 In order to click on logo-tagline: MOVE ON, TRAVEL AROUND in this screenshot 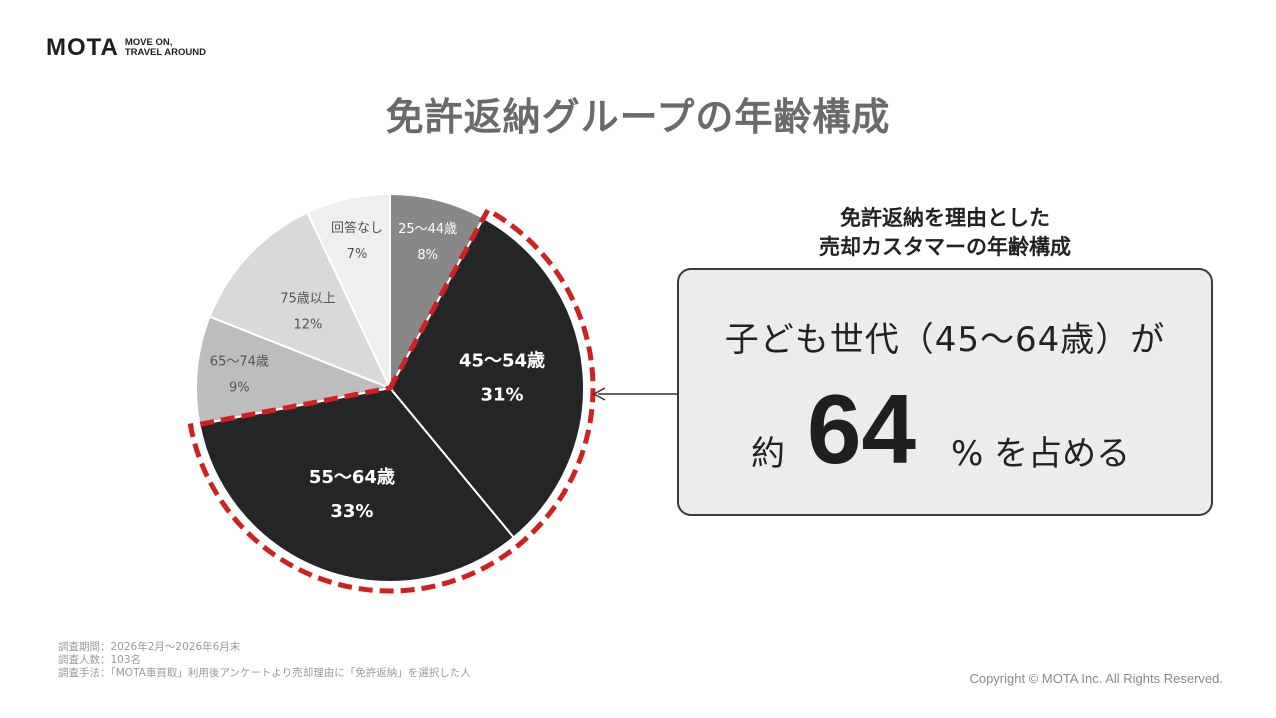, I will do `click(165, 48)`.